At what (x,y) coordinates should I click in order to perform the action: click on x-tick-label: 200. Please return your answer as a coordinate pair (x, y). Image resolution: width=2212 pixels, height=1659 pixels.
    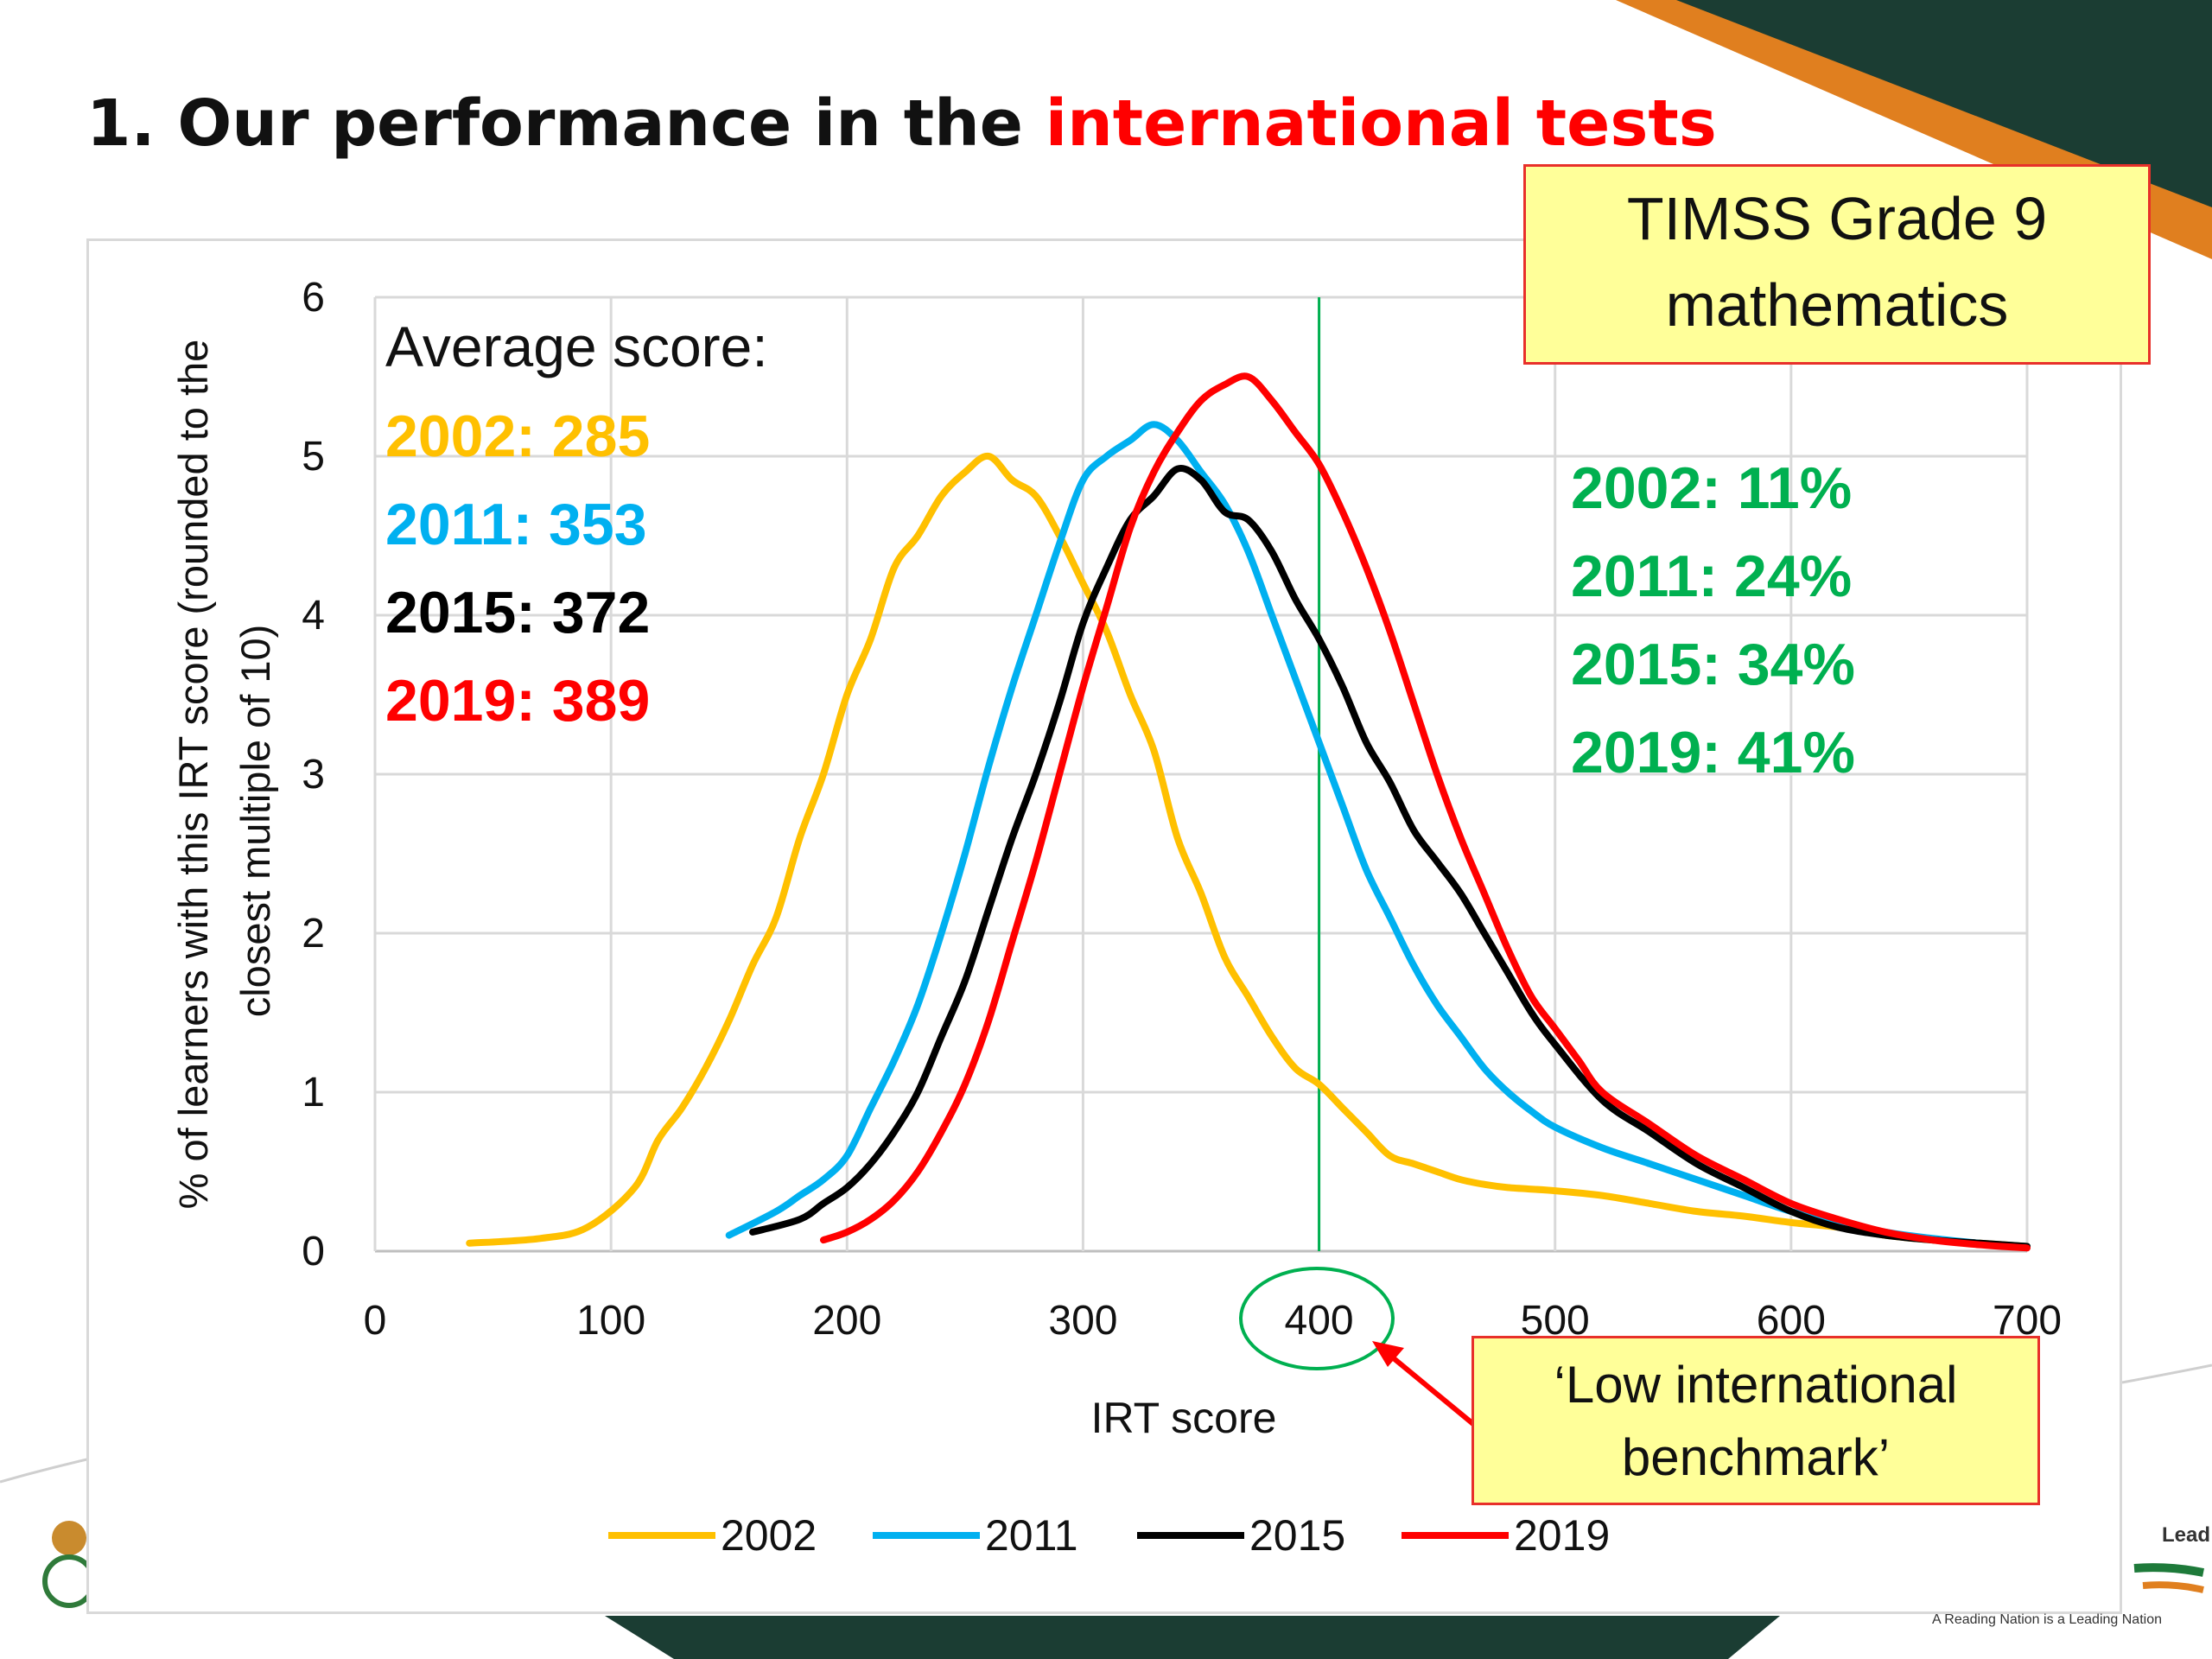
    Looking at the image, I should click on (846, 1321).